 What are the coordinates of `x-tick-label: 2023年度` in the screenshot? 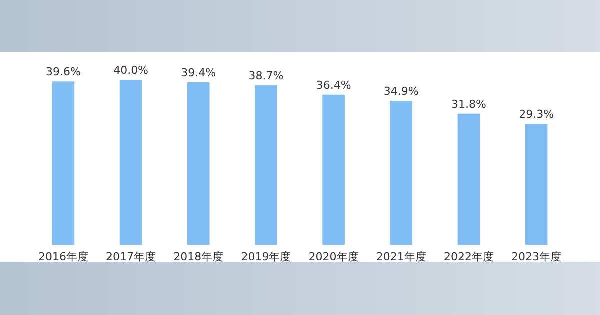 It's located at (537, 257).